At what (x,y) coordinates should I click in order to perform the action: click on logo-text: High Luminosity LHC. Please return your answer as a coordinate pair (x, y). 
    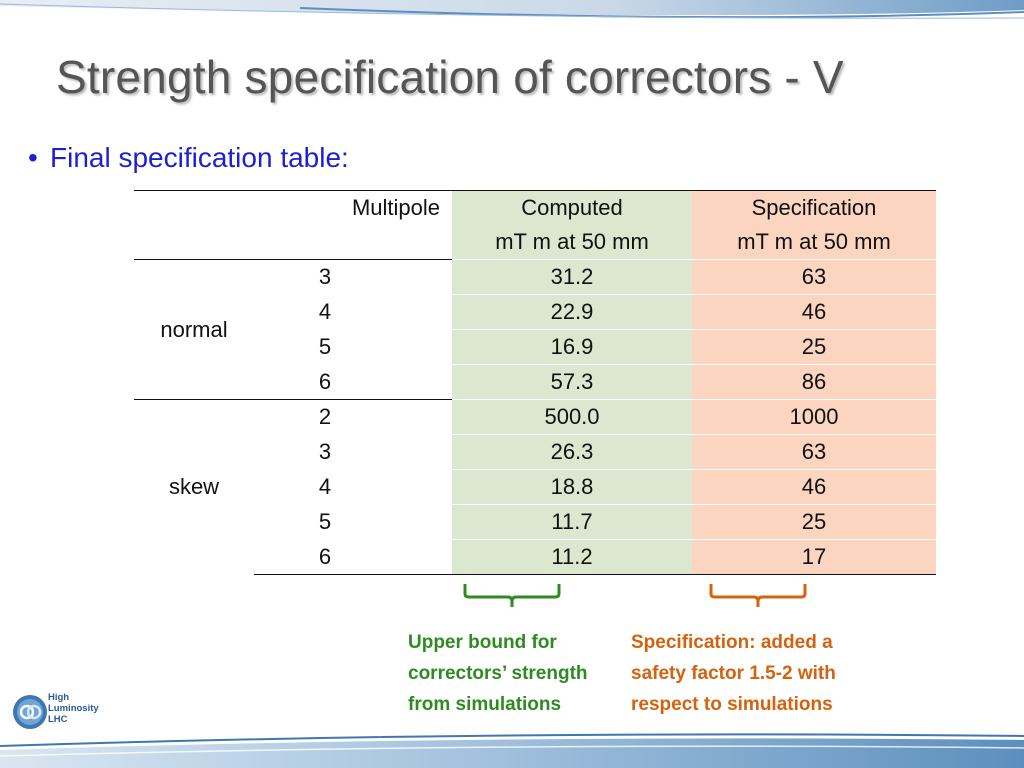
    Looking at the image, I should click on (73, 708).